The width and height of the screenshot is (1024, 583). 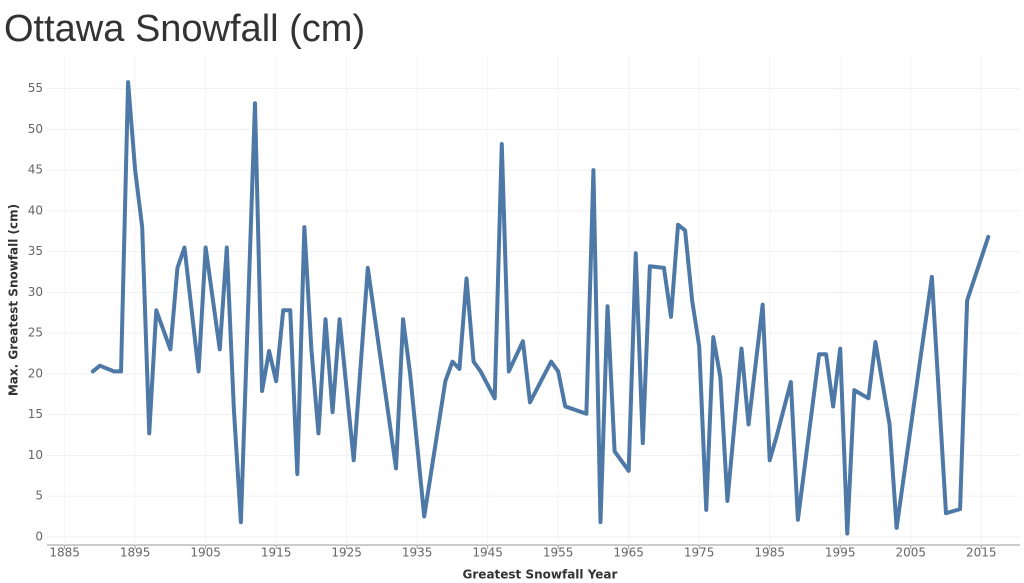 I want to click on x-tick-label: 1925, so click(x=346, y=553).